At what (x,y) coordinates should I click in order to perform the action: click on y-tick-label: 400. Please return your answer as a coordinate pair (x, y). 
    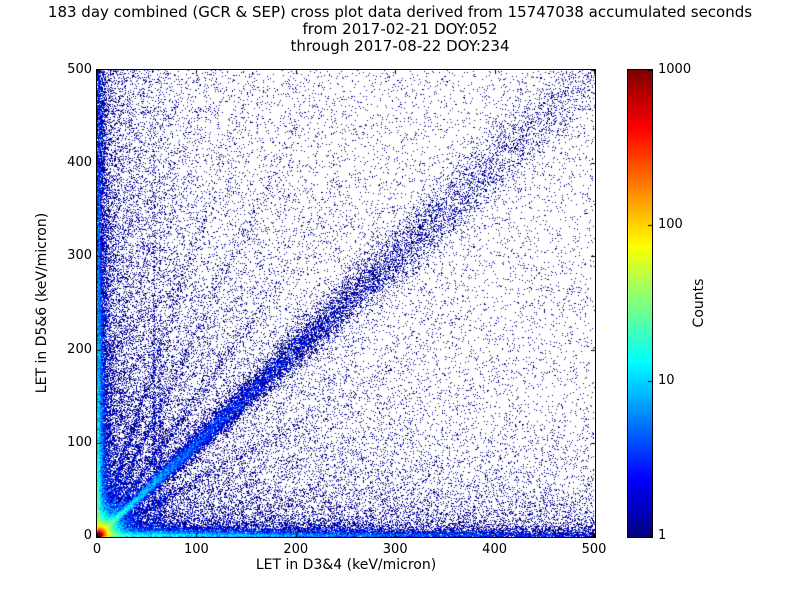
    Looking at the image, I should click on (79, 163).